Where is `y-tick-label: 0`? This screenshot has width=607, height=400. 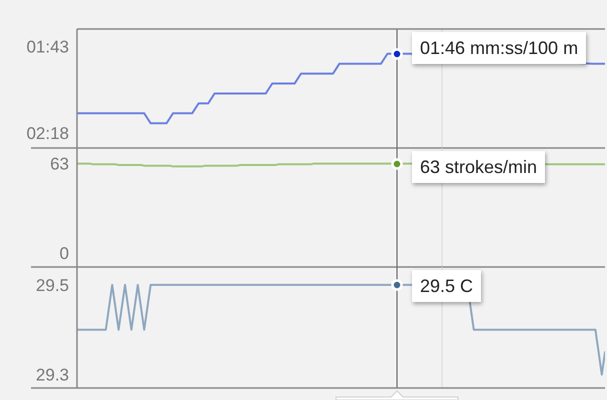 y-tick-label: 0 is located at coordinates (64, 253).